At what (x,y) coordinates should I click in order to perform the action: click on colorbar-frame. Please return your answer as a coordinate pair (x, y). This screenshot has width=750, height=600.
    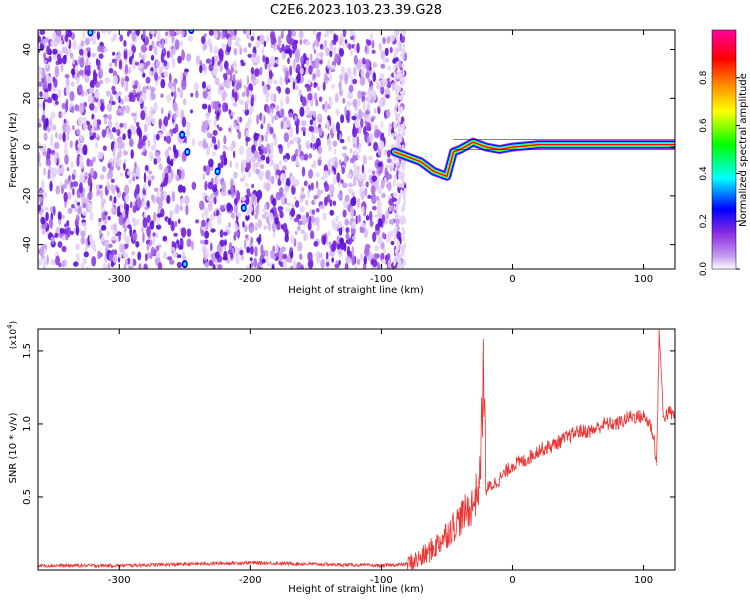
    Looking at the image, I should click on (724, 149).